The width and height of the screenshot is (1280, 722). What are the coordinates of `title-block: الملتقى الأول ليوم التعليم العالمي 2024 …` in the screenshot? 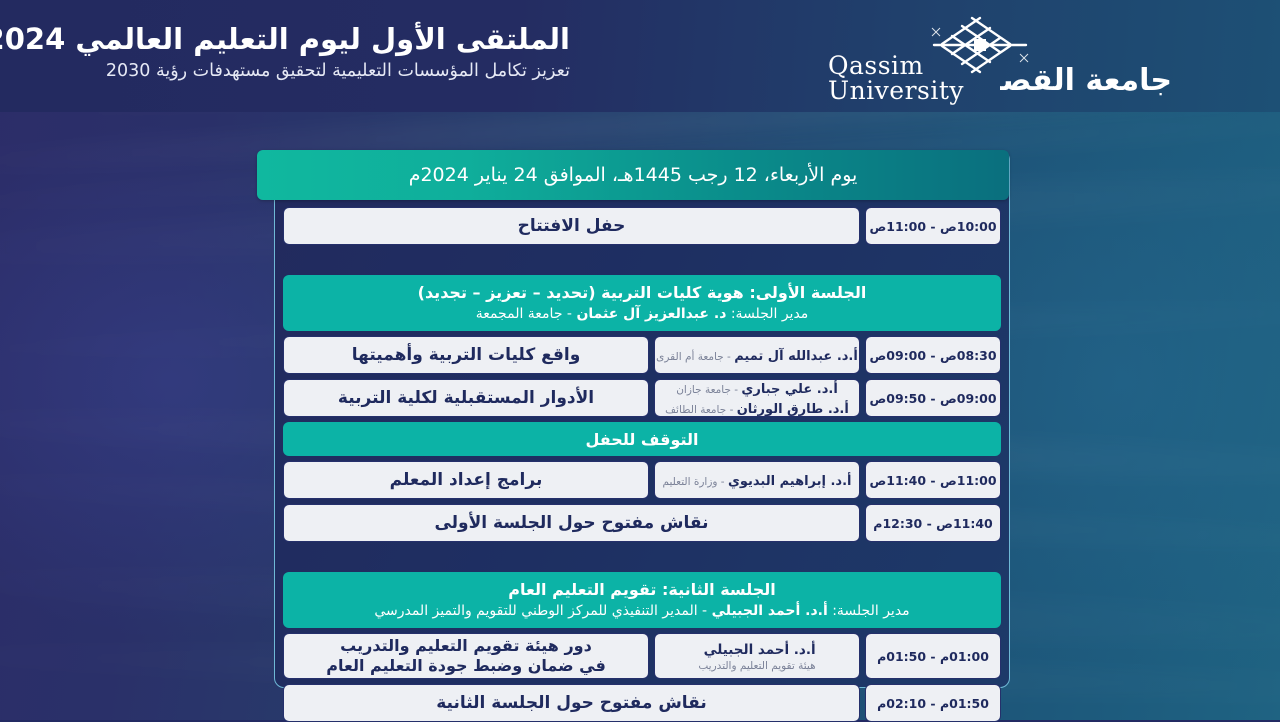 It's located at (285, 52).